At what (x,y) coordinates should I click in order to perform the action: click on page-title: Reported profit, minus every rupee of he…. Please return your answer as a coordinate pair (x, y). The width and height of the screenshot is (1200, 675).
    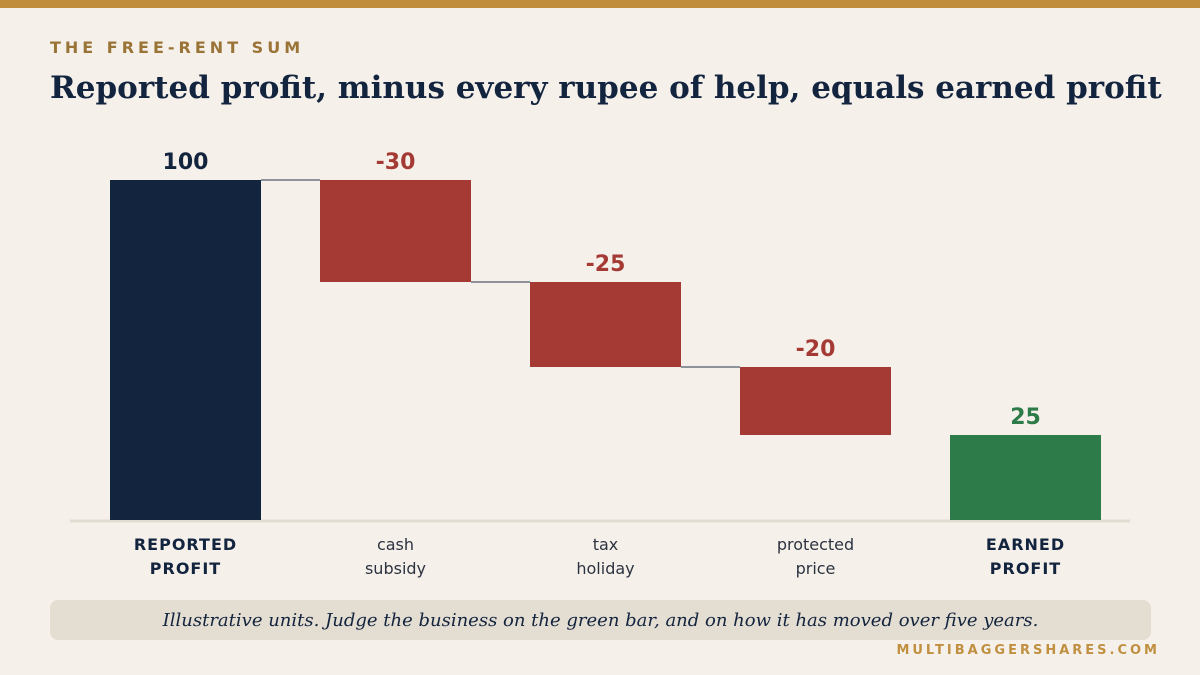
    Looking at the image, I should click on (606, 88).